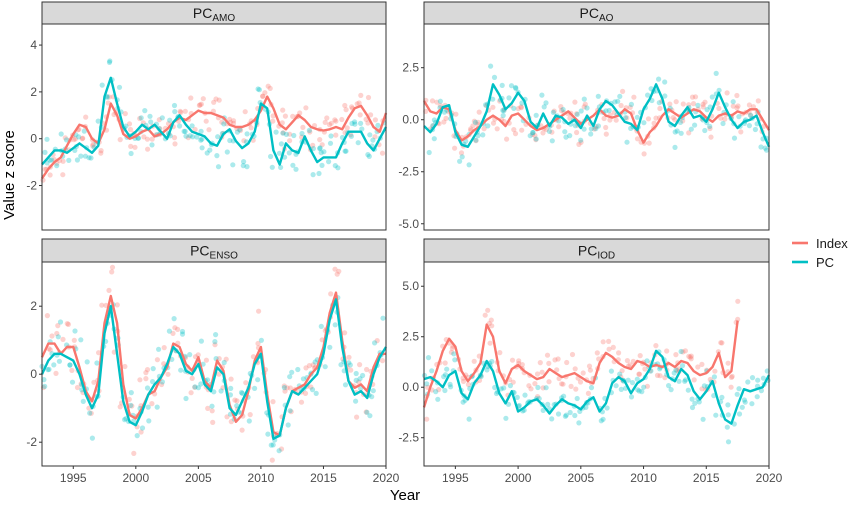 Image resolution: width=850 pixels, height=505 pixels. What do you see at coordinates (596, 252) in the screenshot?
I see `facet-title: PCIOD` at bounding box center [596, 252].